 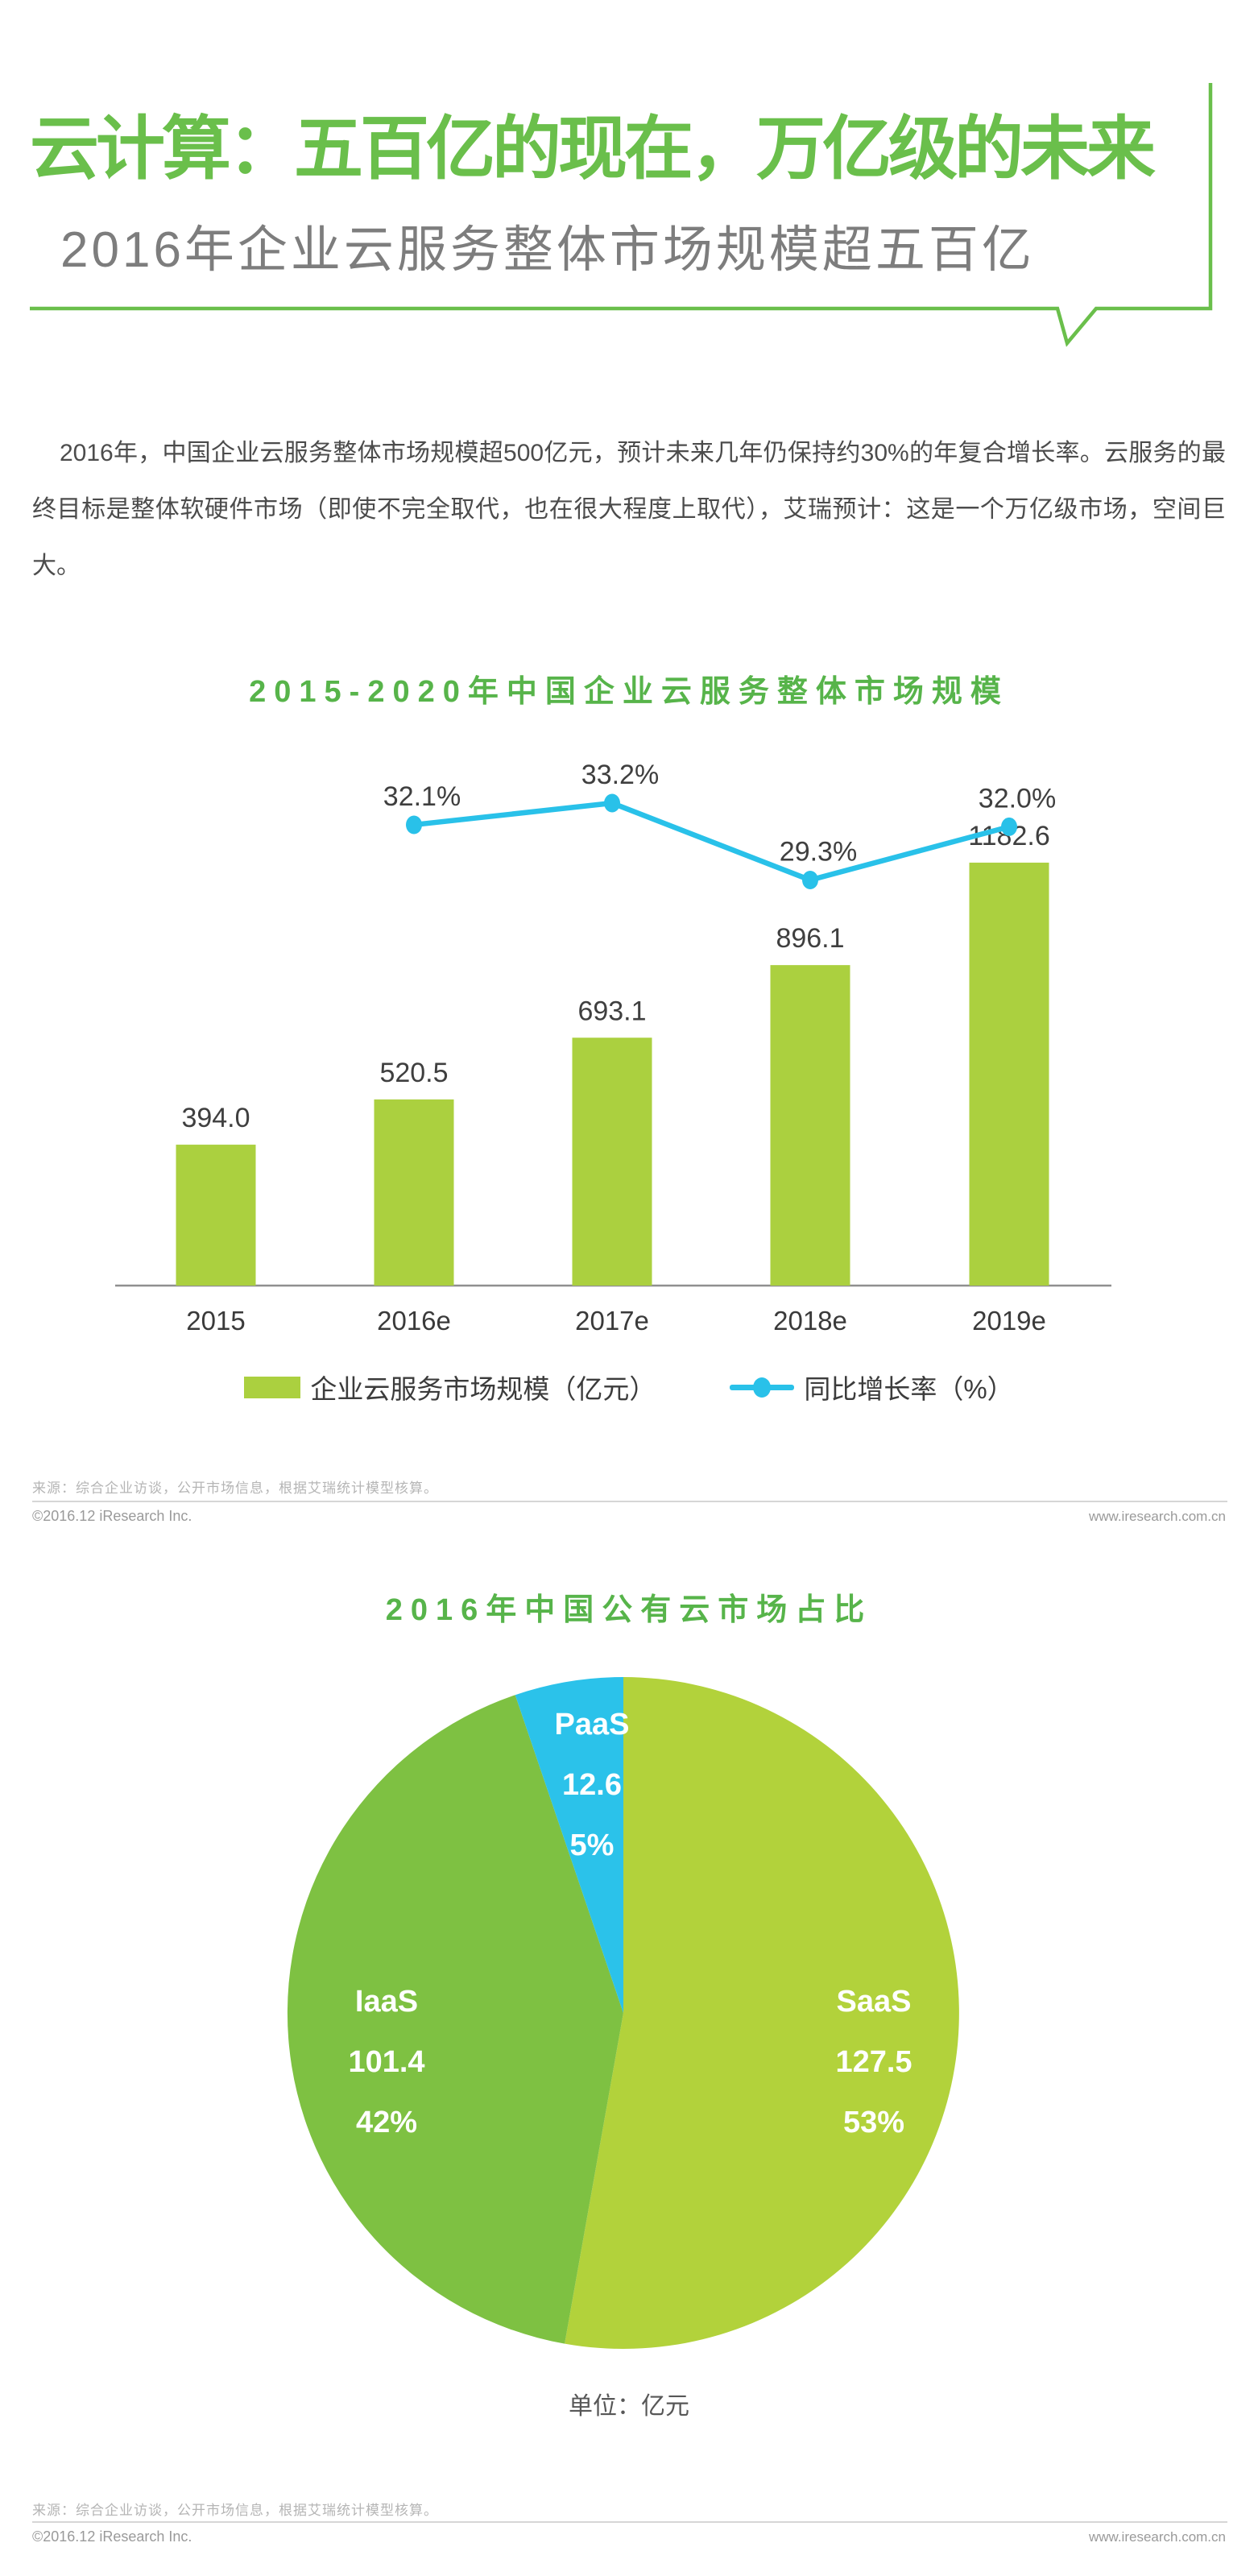 I want to click on page-subtitle: 2016年企业云服务整体市场规模超五百亿, so click(x=547, y=250).